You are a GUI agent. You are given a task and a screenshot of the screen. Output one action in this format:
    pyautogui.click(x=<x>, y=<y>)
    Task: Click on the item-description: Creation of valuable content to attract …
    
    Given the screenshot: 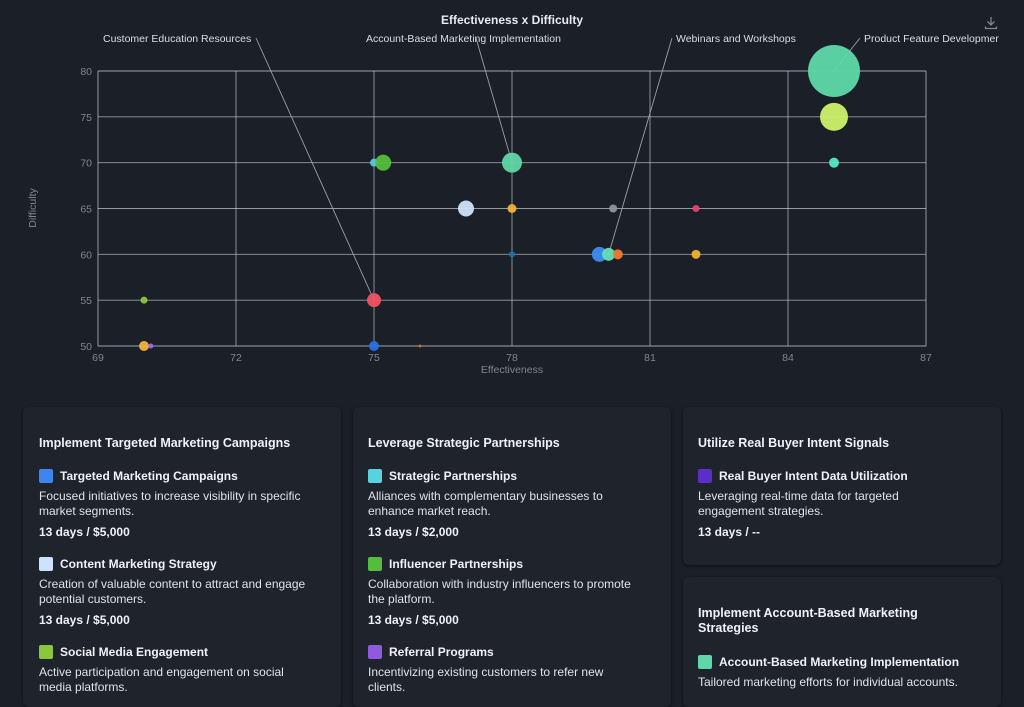 What is the action you would take?
    pyautogui.click(x=172, y=591)
    